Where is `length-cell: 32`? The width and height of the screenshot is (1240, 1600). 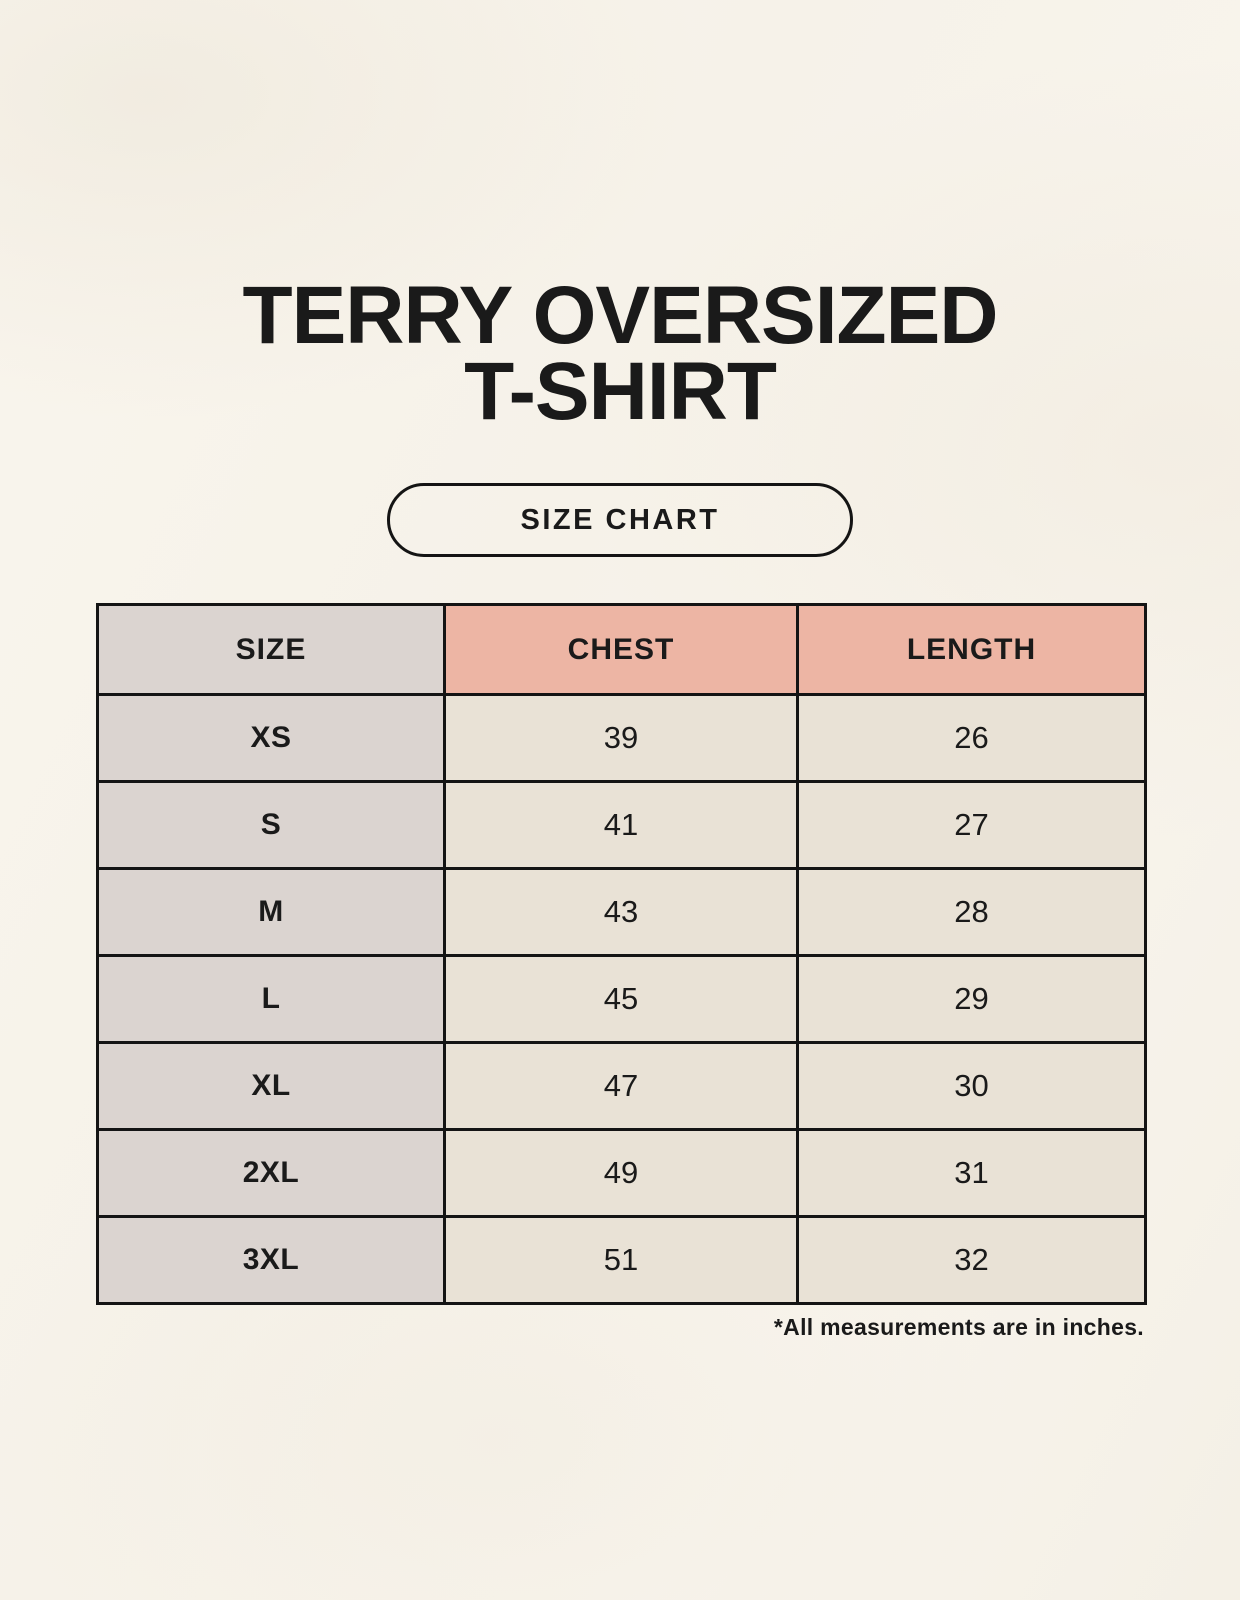 length-cell: 32 is located at coordinates (971, 1260).